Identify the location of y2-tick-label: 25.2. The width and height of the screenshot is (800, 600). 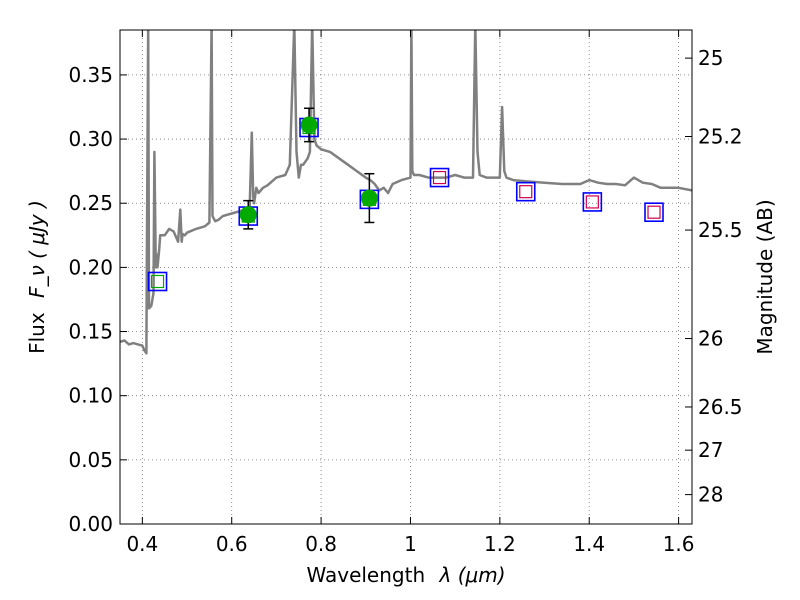
(720, 137).